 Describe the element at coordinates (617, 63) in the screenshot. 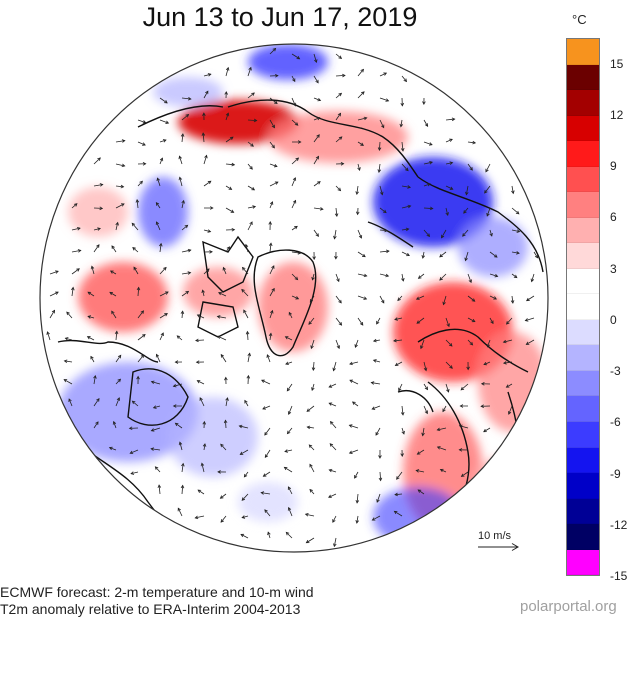

I see `colorbar-tick-label: 15` at that location.